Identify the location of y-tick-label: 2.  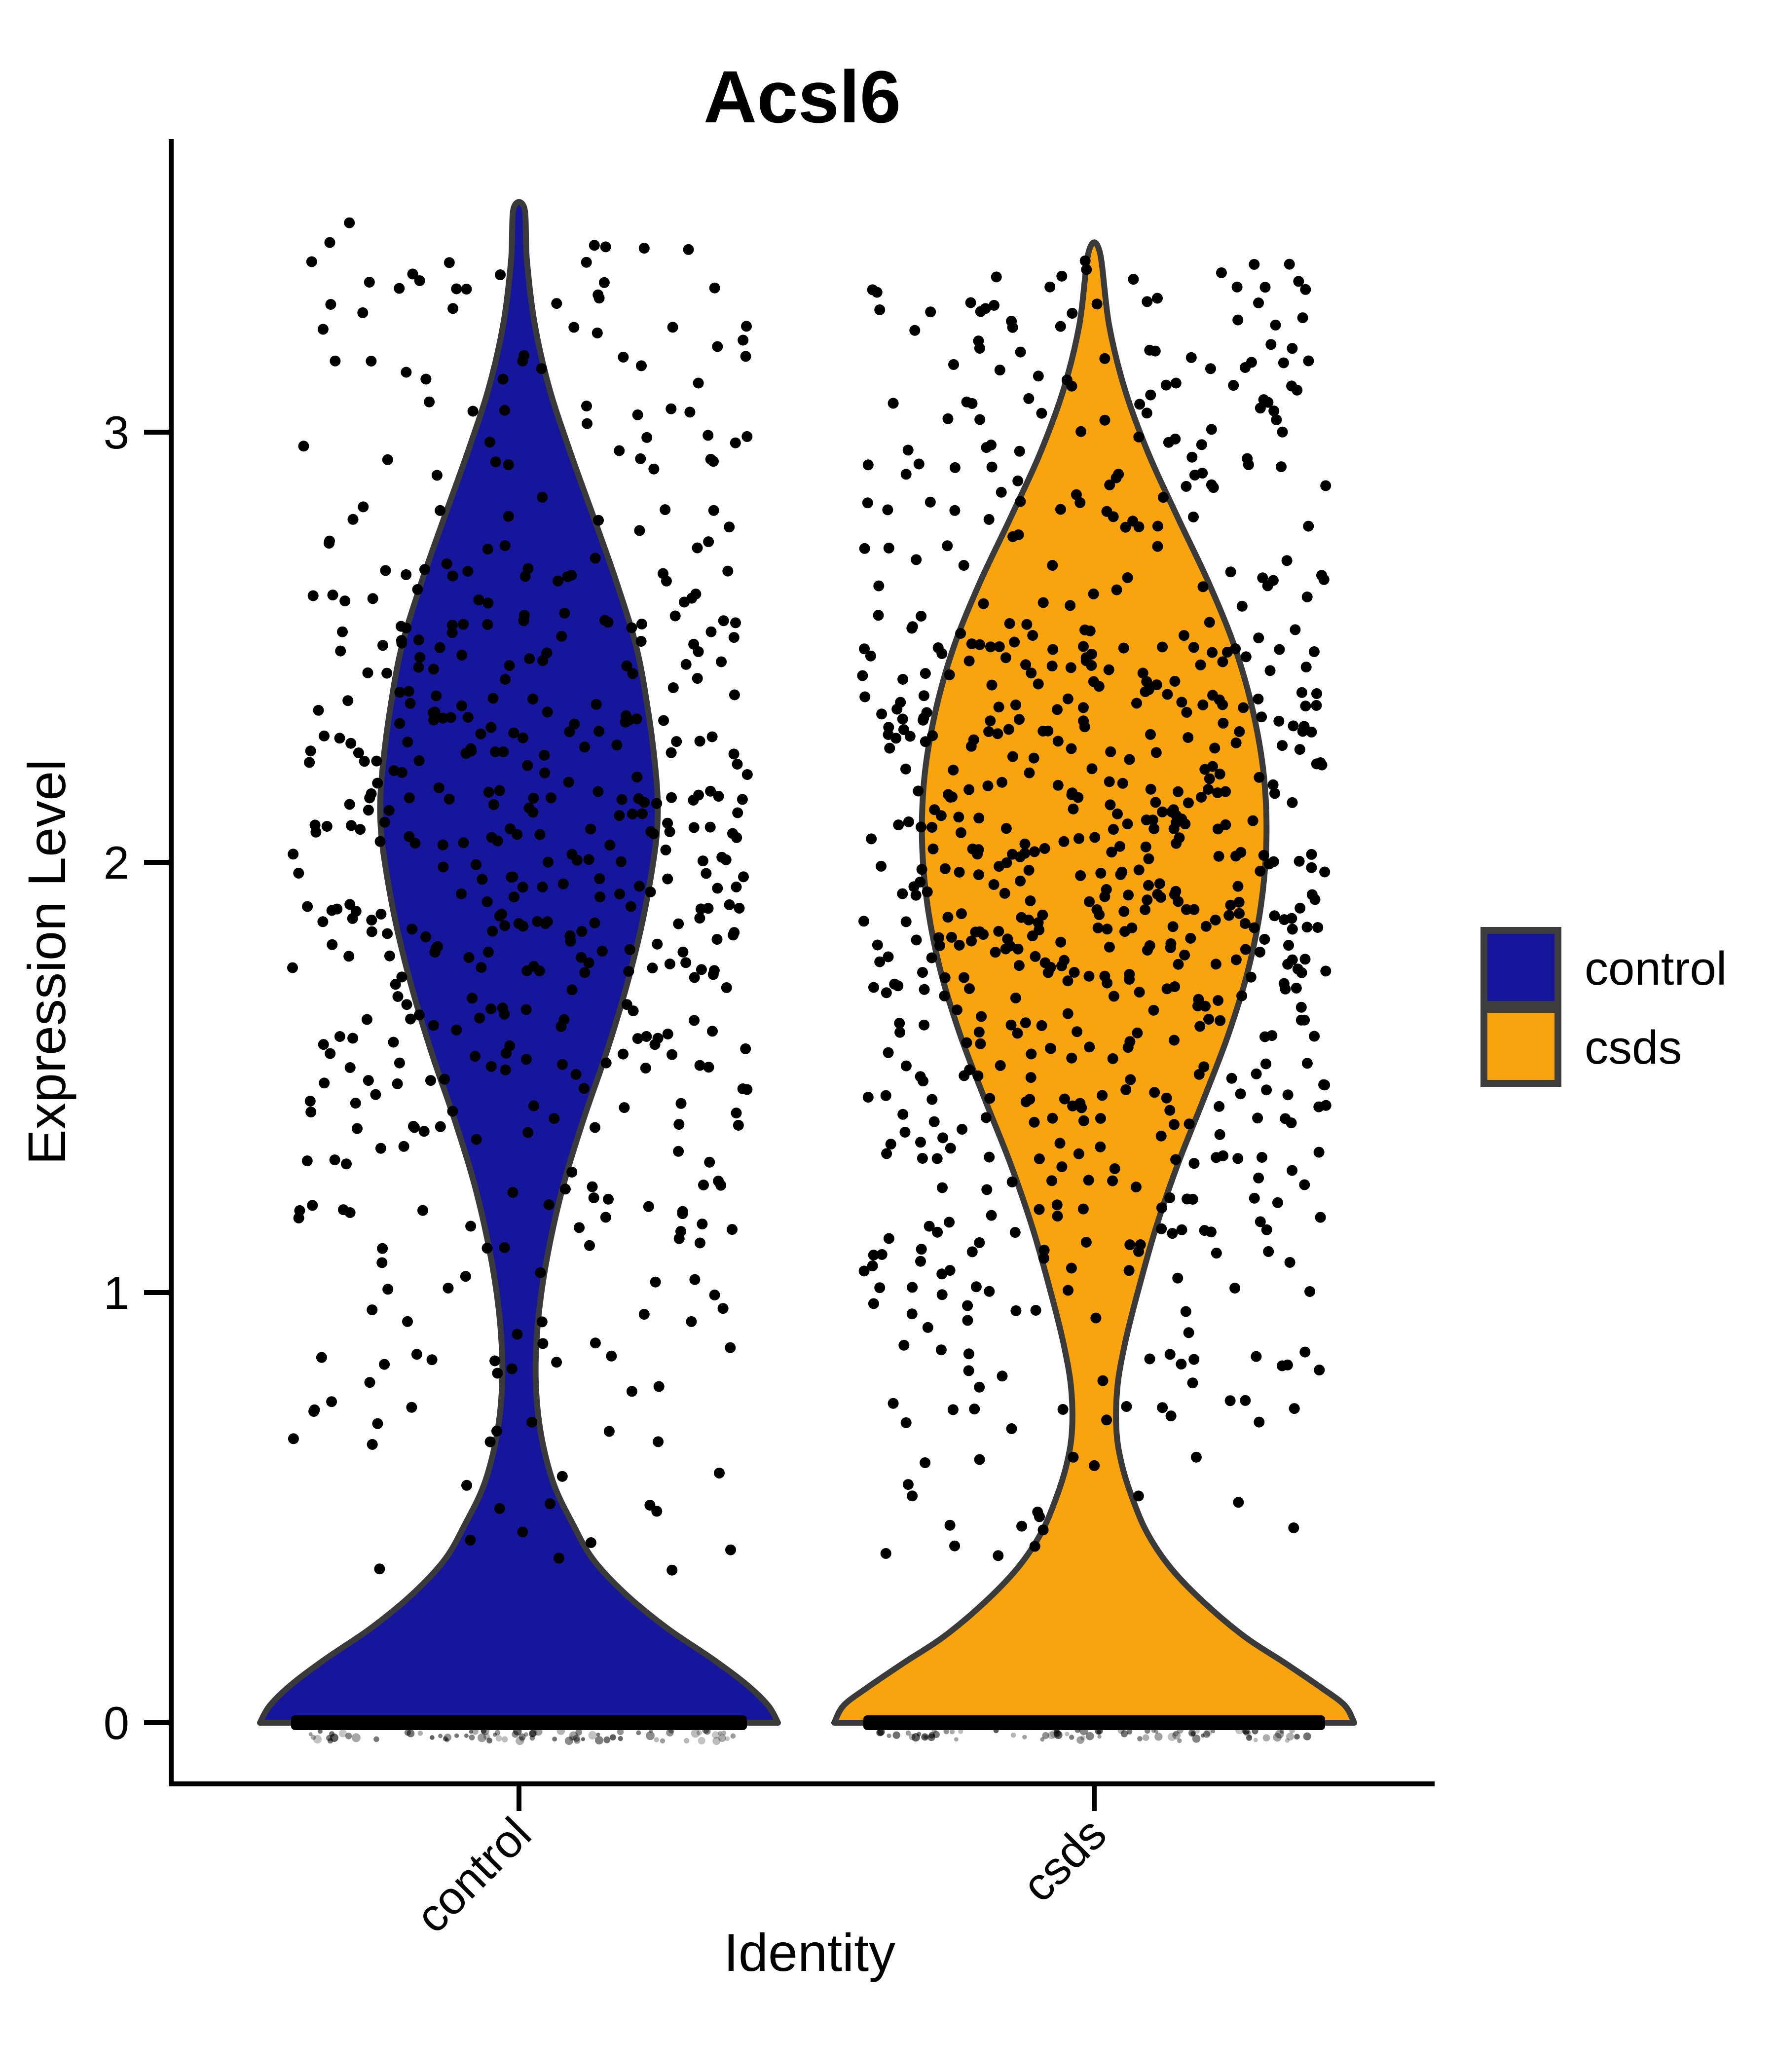
(117, 863).